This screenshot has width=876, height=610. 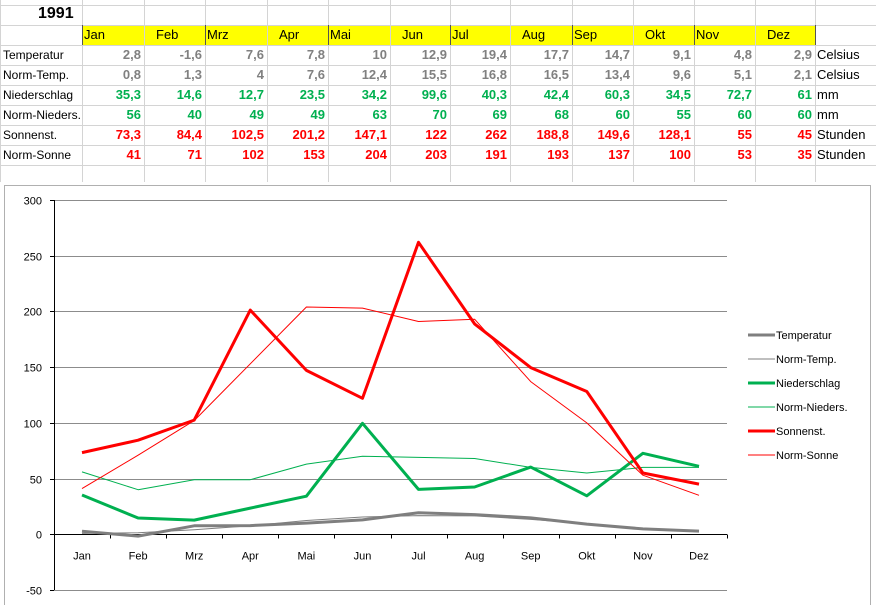 What do you see at coordinates (436, 134) in the screenshot?
I see `data-cell: 122` at bounding box center [436, 134].